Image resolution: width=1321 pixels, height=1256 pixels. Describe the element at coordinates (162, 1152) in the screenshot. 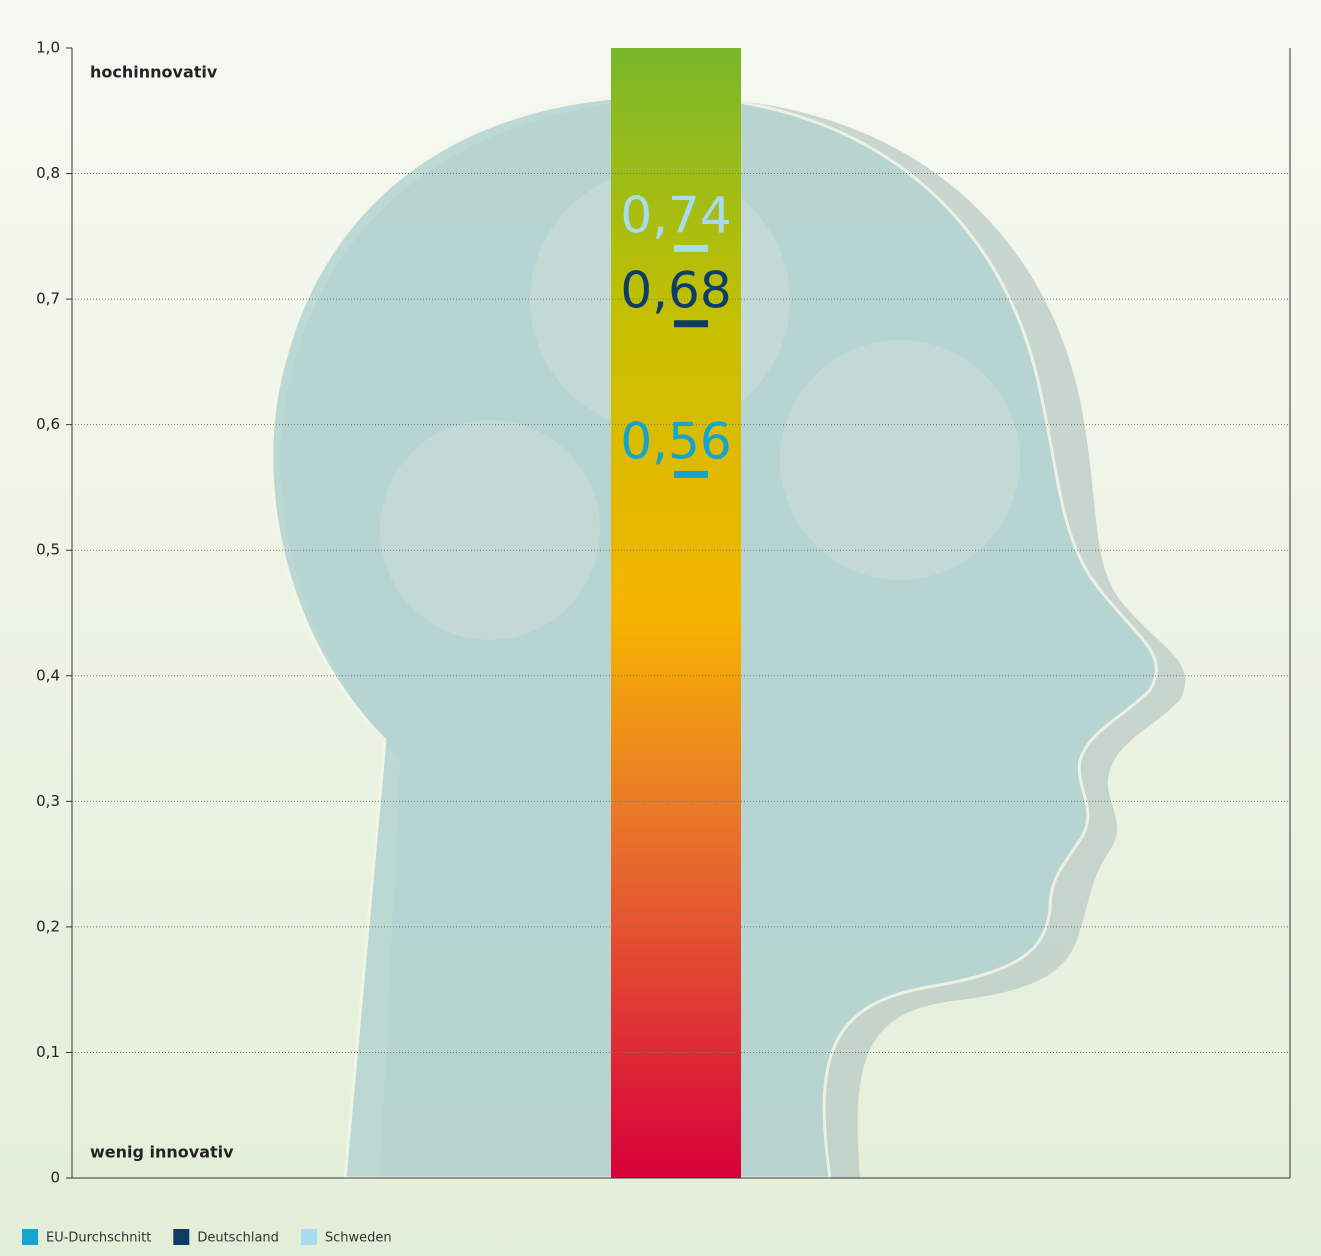

I see `annotation: wenig innovativ` at that location.